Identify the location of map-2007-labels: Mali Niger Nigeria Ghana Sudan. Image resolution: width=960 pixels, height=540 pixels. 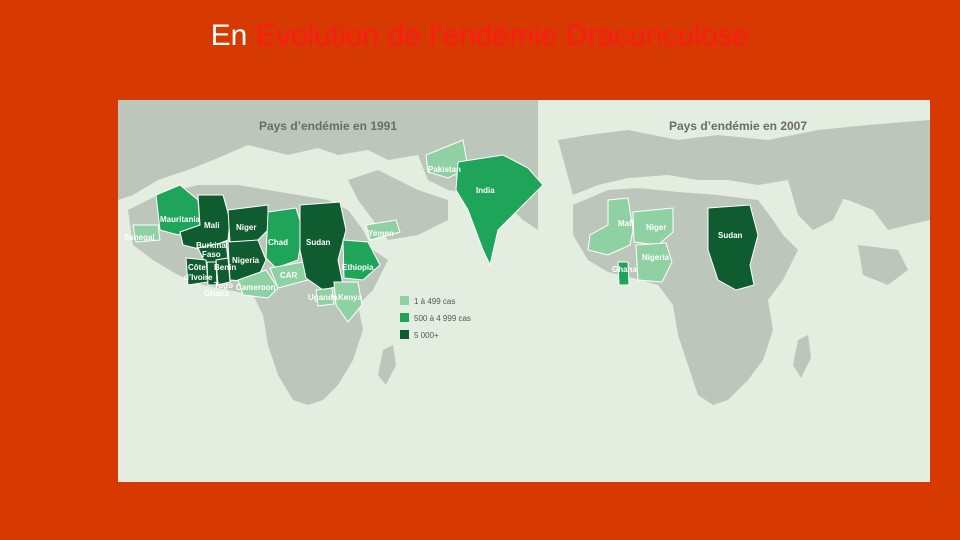
(677, 246).